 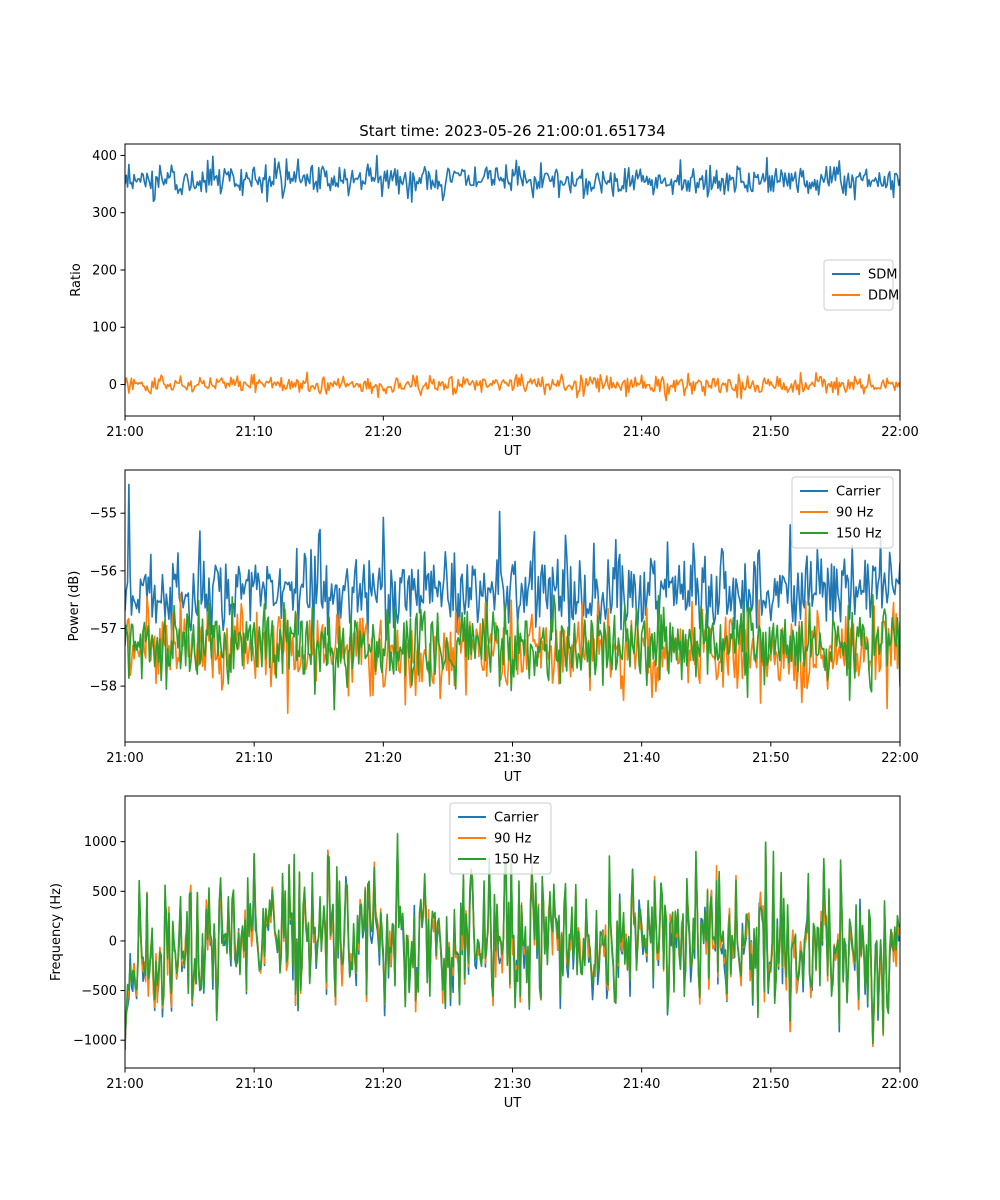 What do you see at coordinates (512, 386) in the screenshot?
I see `series-line-ddm` at bounding box center [512, 386].